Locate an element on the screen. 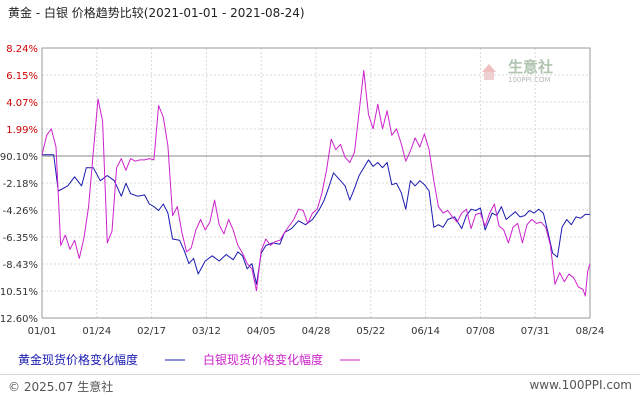 The image size is (640, 400). x-tick-label: 05/22 is located at coordinates (370, 331).